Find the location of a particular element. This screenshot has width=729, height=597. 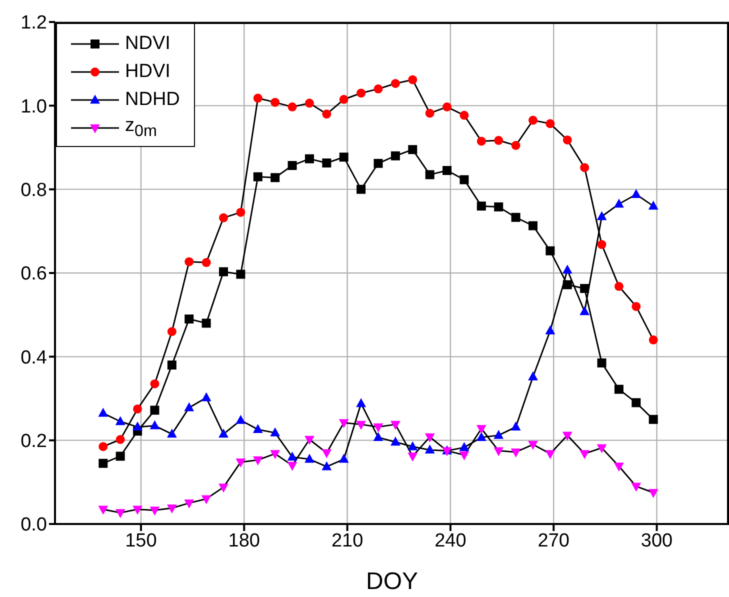

x-tick-label: 180 is located at coordinates (244, 541).